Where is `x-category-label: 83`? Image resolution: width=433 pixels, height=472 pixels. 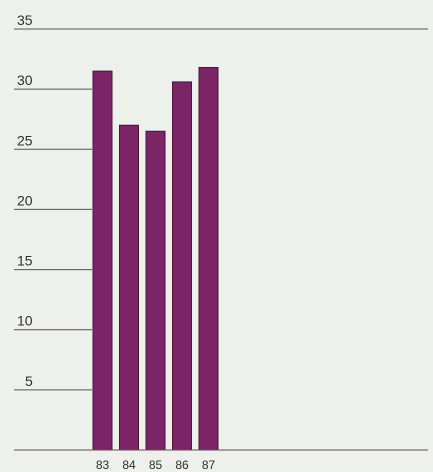 x-category-label: 83 is located at coordinates (103, 465).